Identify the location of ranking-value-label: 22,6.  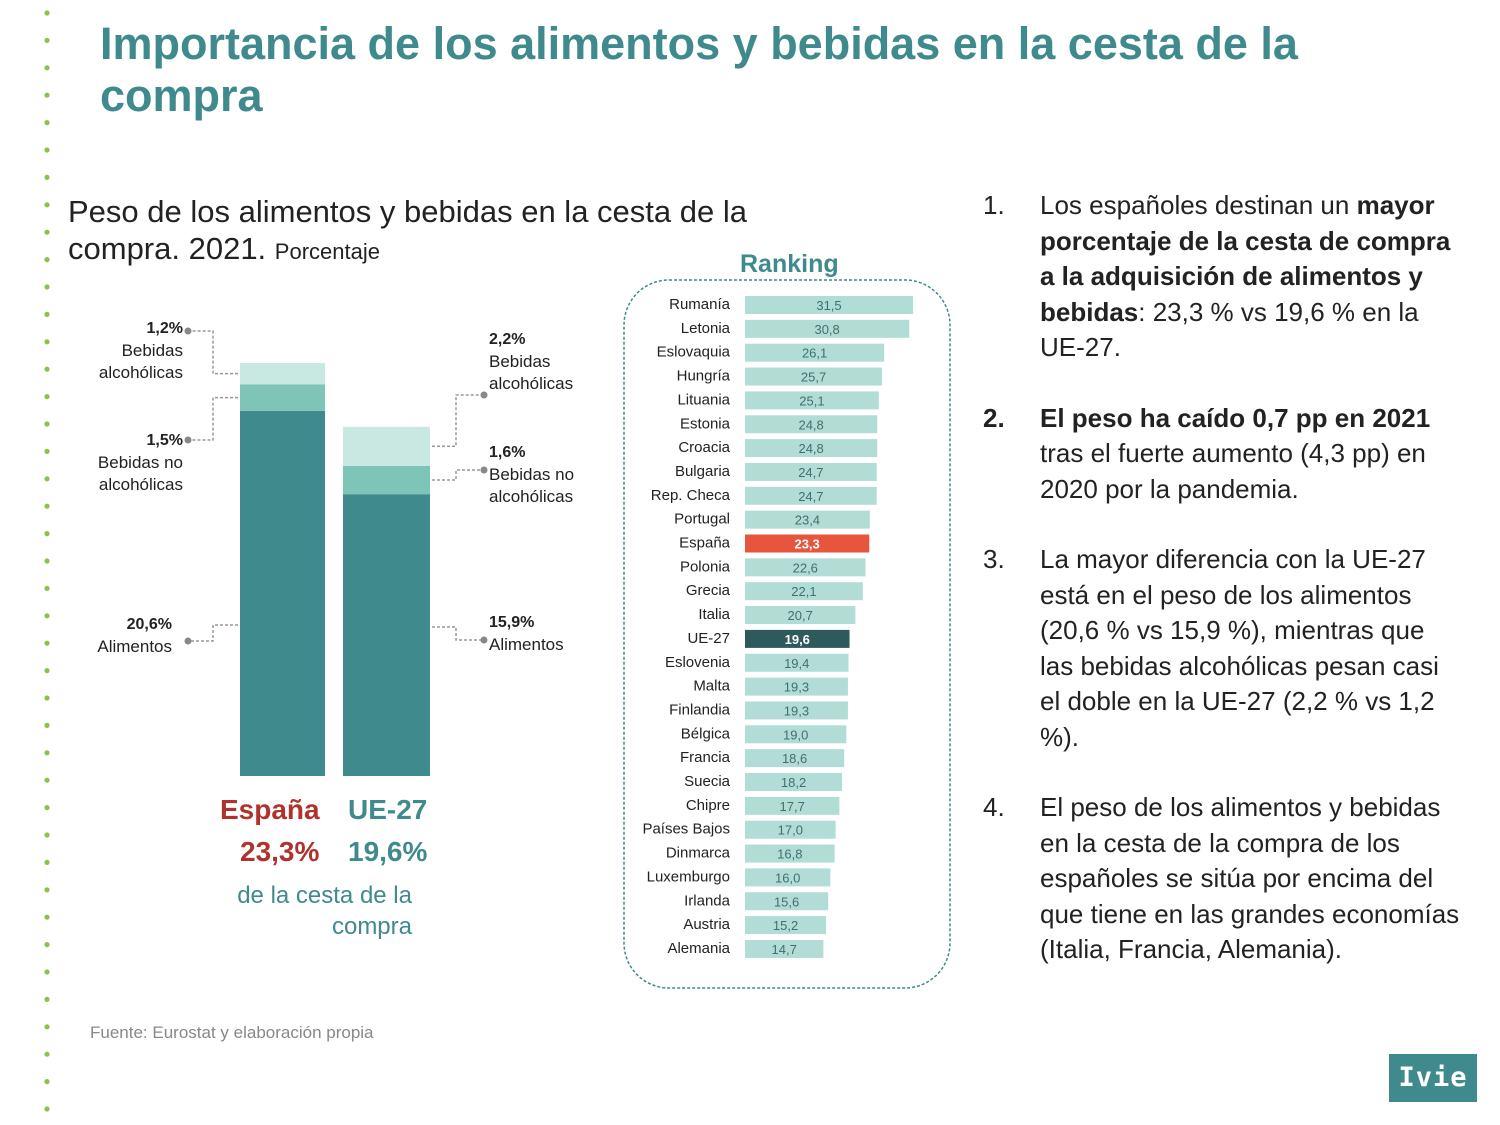
(805, 567).